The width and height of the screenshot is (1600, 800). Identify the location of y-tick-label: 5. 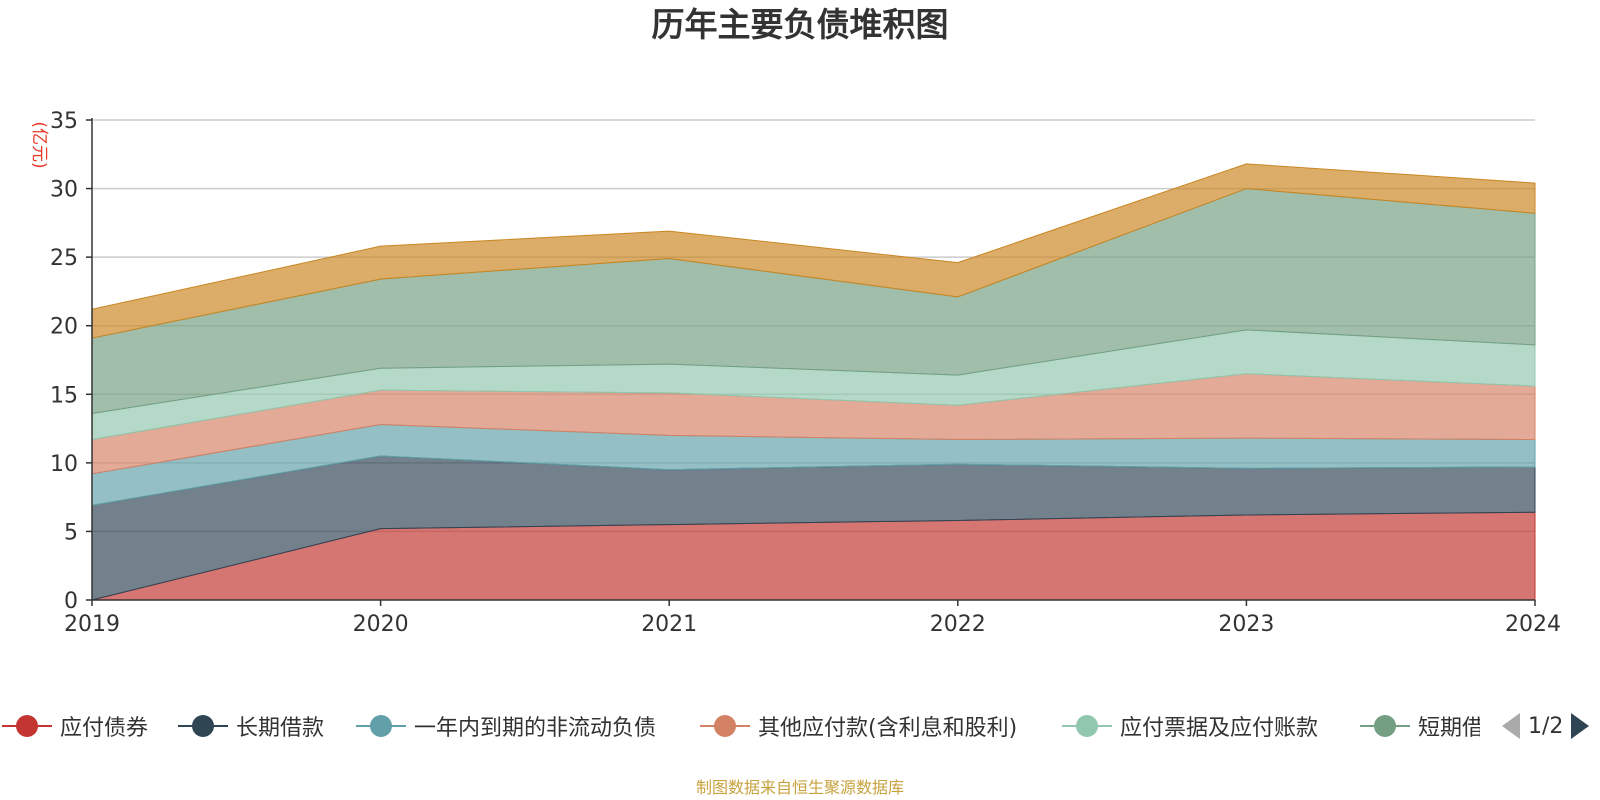
(71, 532).